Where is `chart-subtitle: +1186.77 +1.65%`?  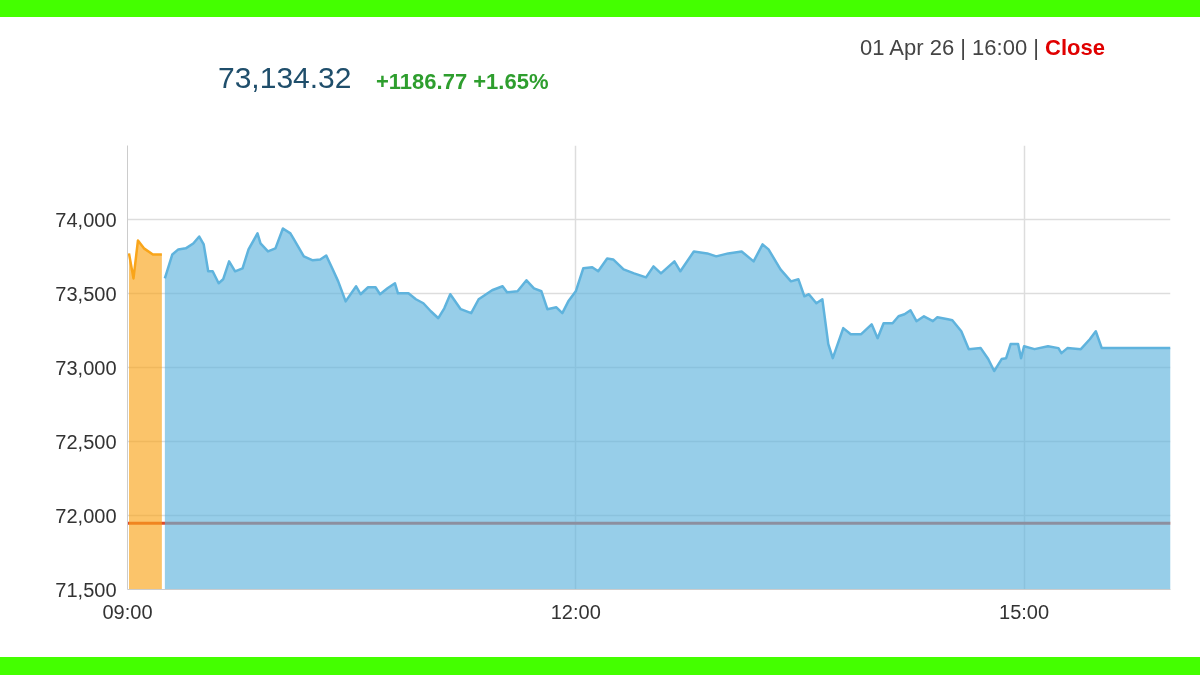 chart-subtitle: +1186.77 +1.65% is located at coordinates (462, 82).